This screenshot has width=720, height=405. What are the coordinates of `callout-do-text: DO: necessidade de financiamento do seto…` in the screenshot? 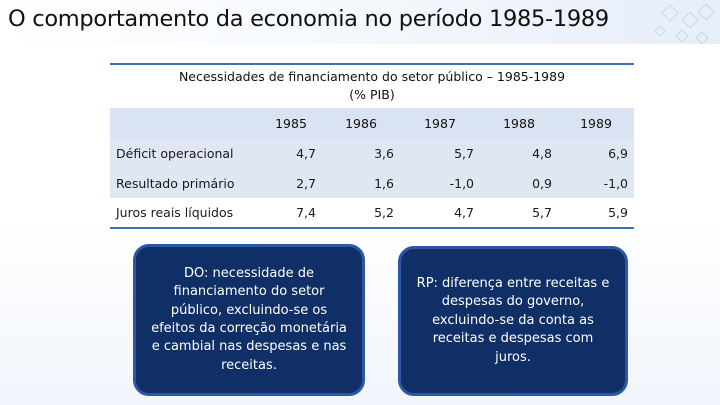 It's located at (249, 319).